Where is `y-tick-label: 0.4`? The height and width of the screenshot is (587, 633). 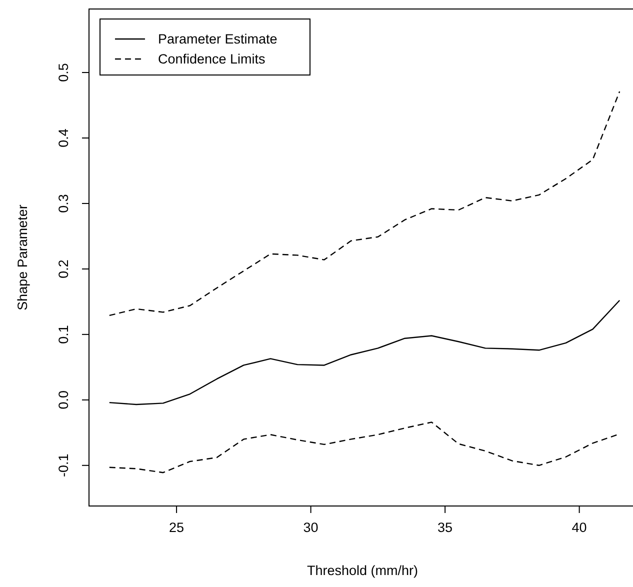 y-tick-label: 0.4 is located at coordinates (63, 138).